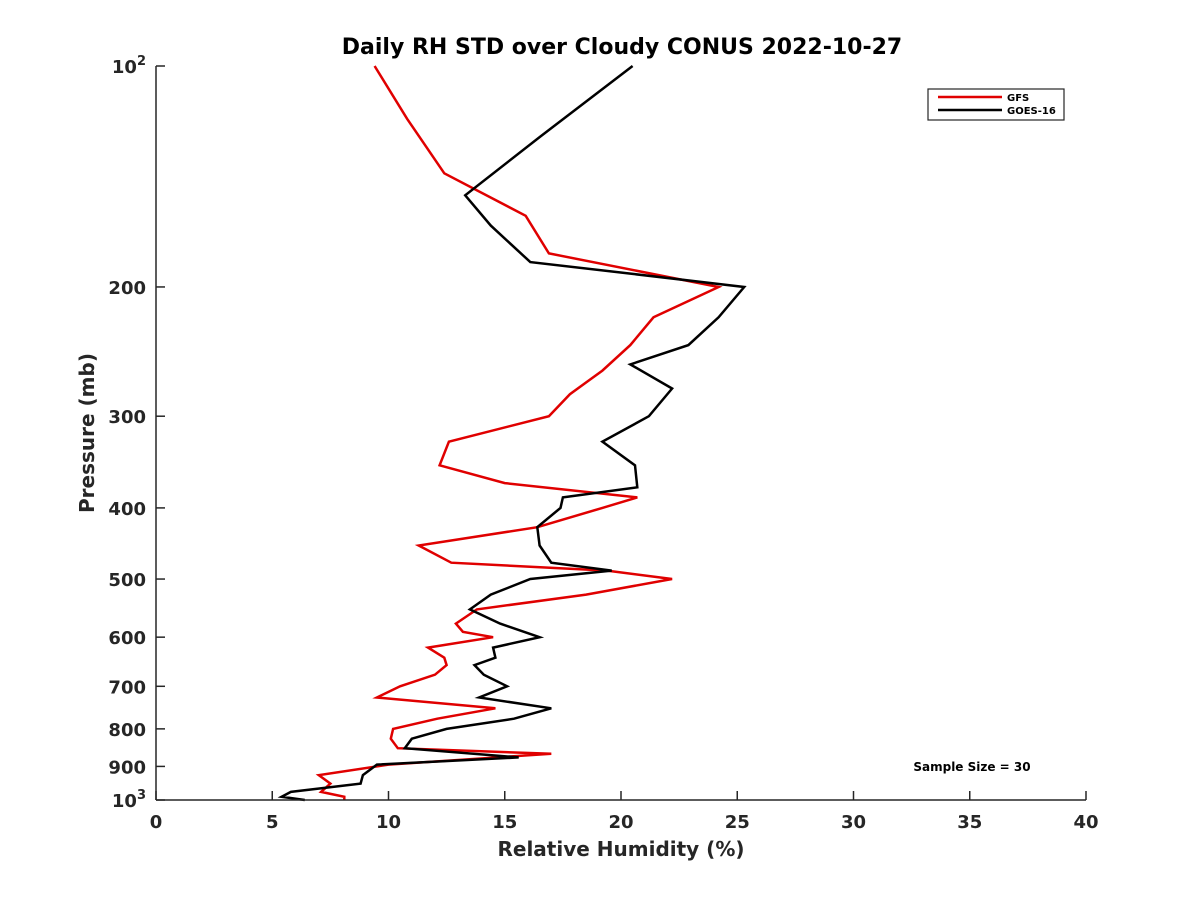  I want to click on y-tick-label: 10³, so click(129, 800).